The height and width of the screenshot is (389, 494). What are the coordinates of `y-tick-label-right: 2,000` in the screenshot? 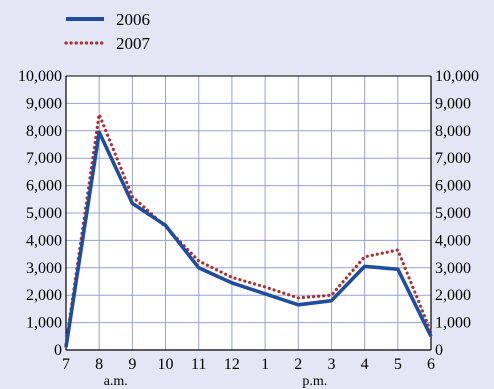 It's located at (453, 295).